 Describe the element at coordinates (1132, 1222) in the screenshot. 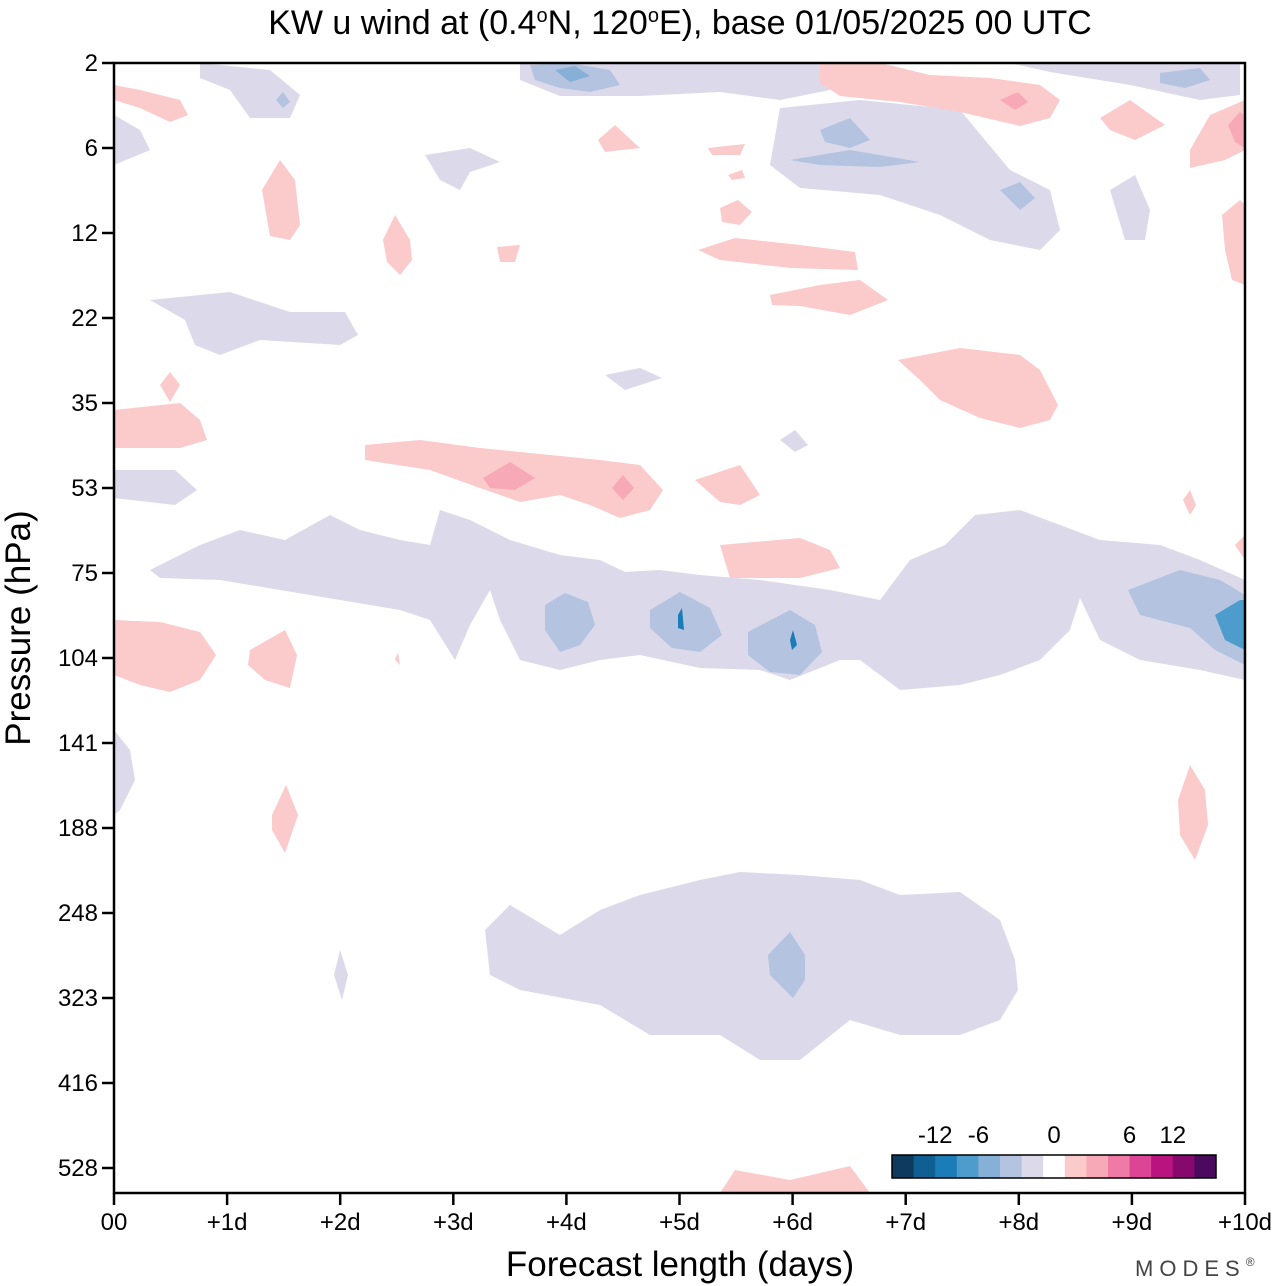

I see `x-tick-label: +9d` at that location.